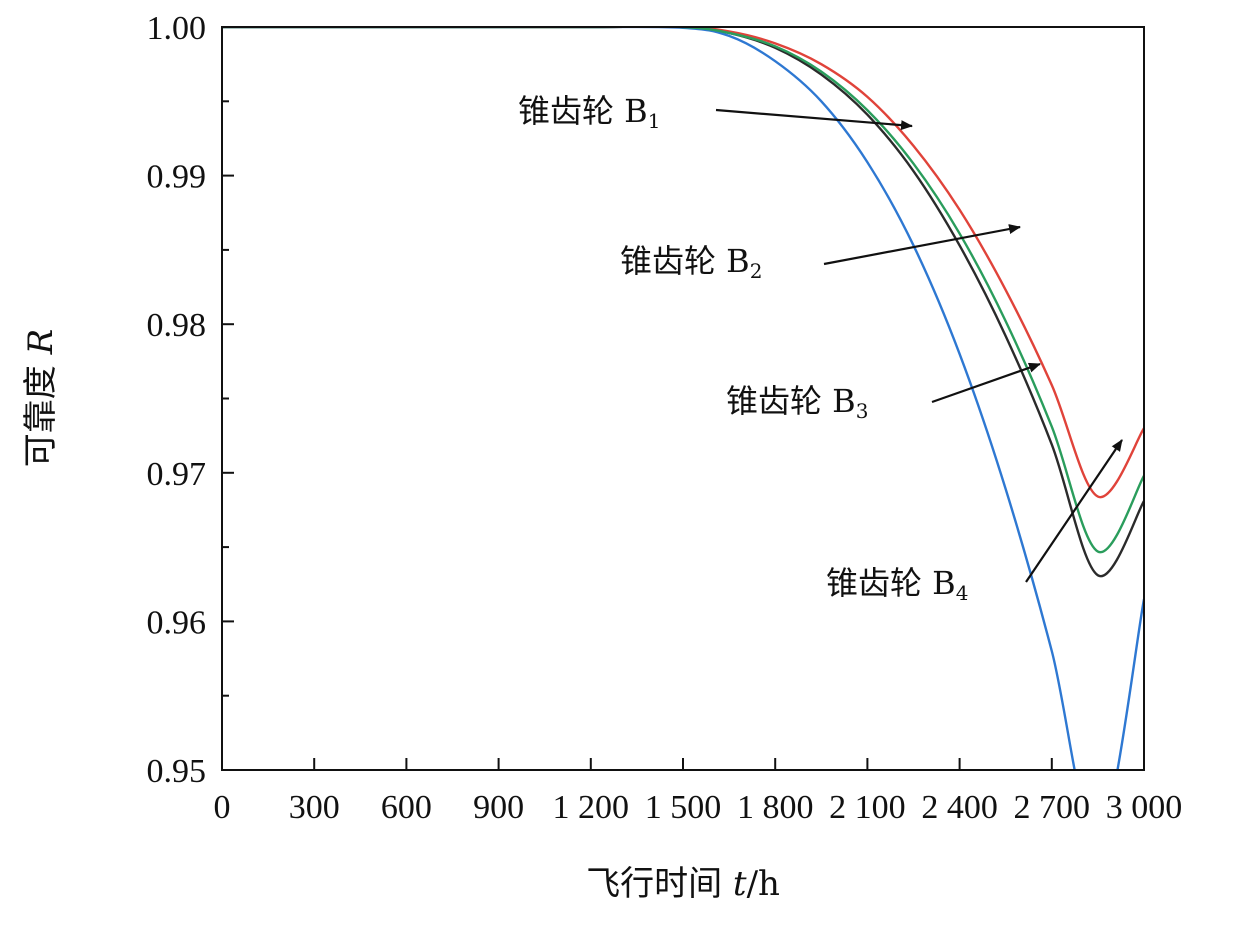 This screenshot has width=1234, height=933. I want to click on annotation-b3: 锥齿轮 B3, so click(883, 392).